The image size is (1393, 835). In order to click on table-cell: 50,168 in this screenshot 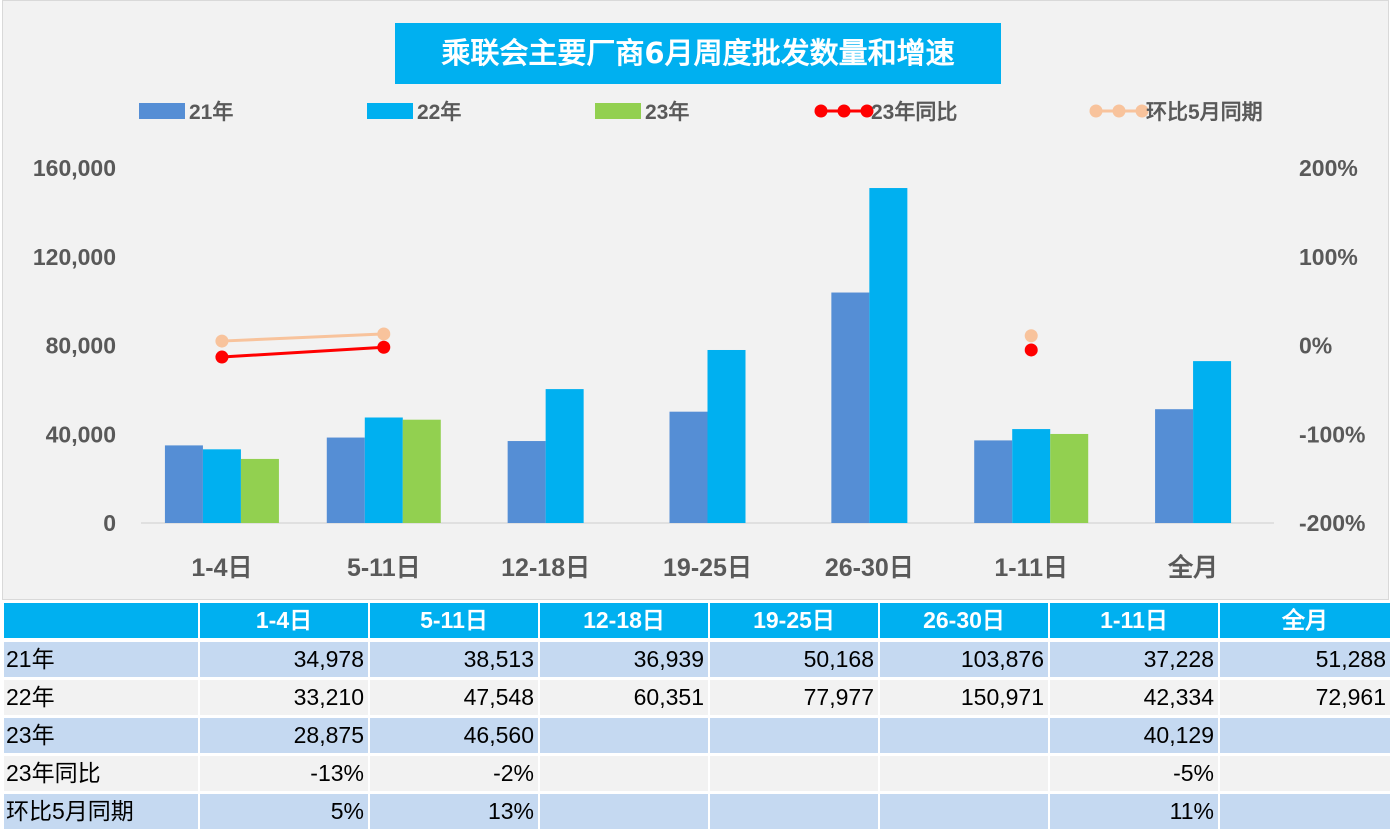, I will do `click(794, 659)`.